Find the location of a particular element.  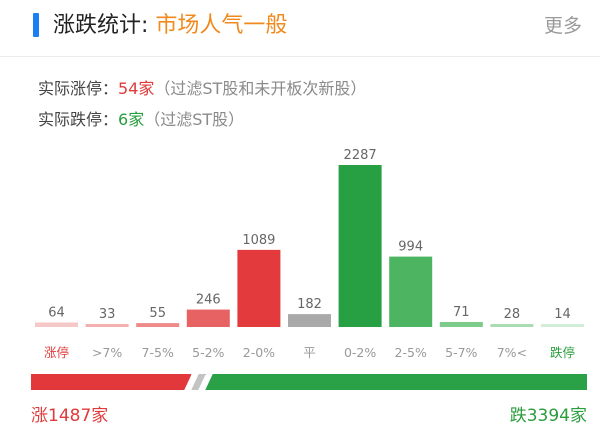

limit-down-value: 6家 is located at coordinates (131, 119).